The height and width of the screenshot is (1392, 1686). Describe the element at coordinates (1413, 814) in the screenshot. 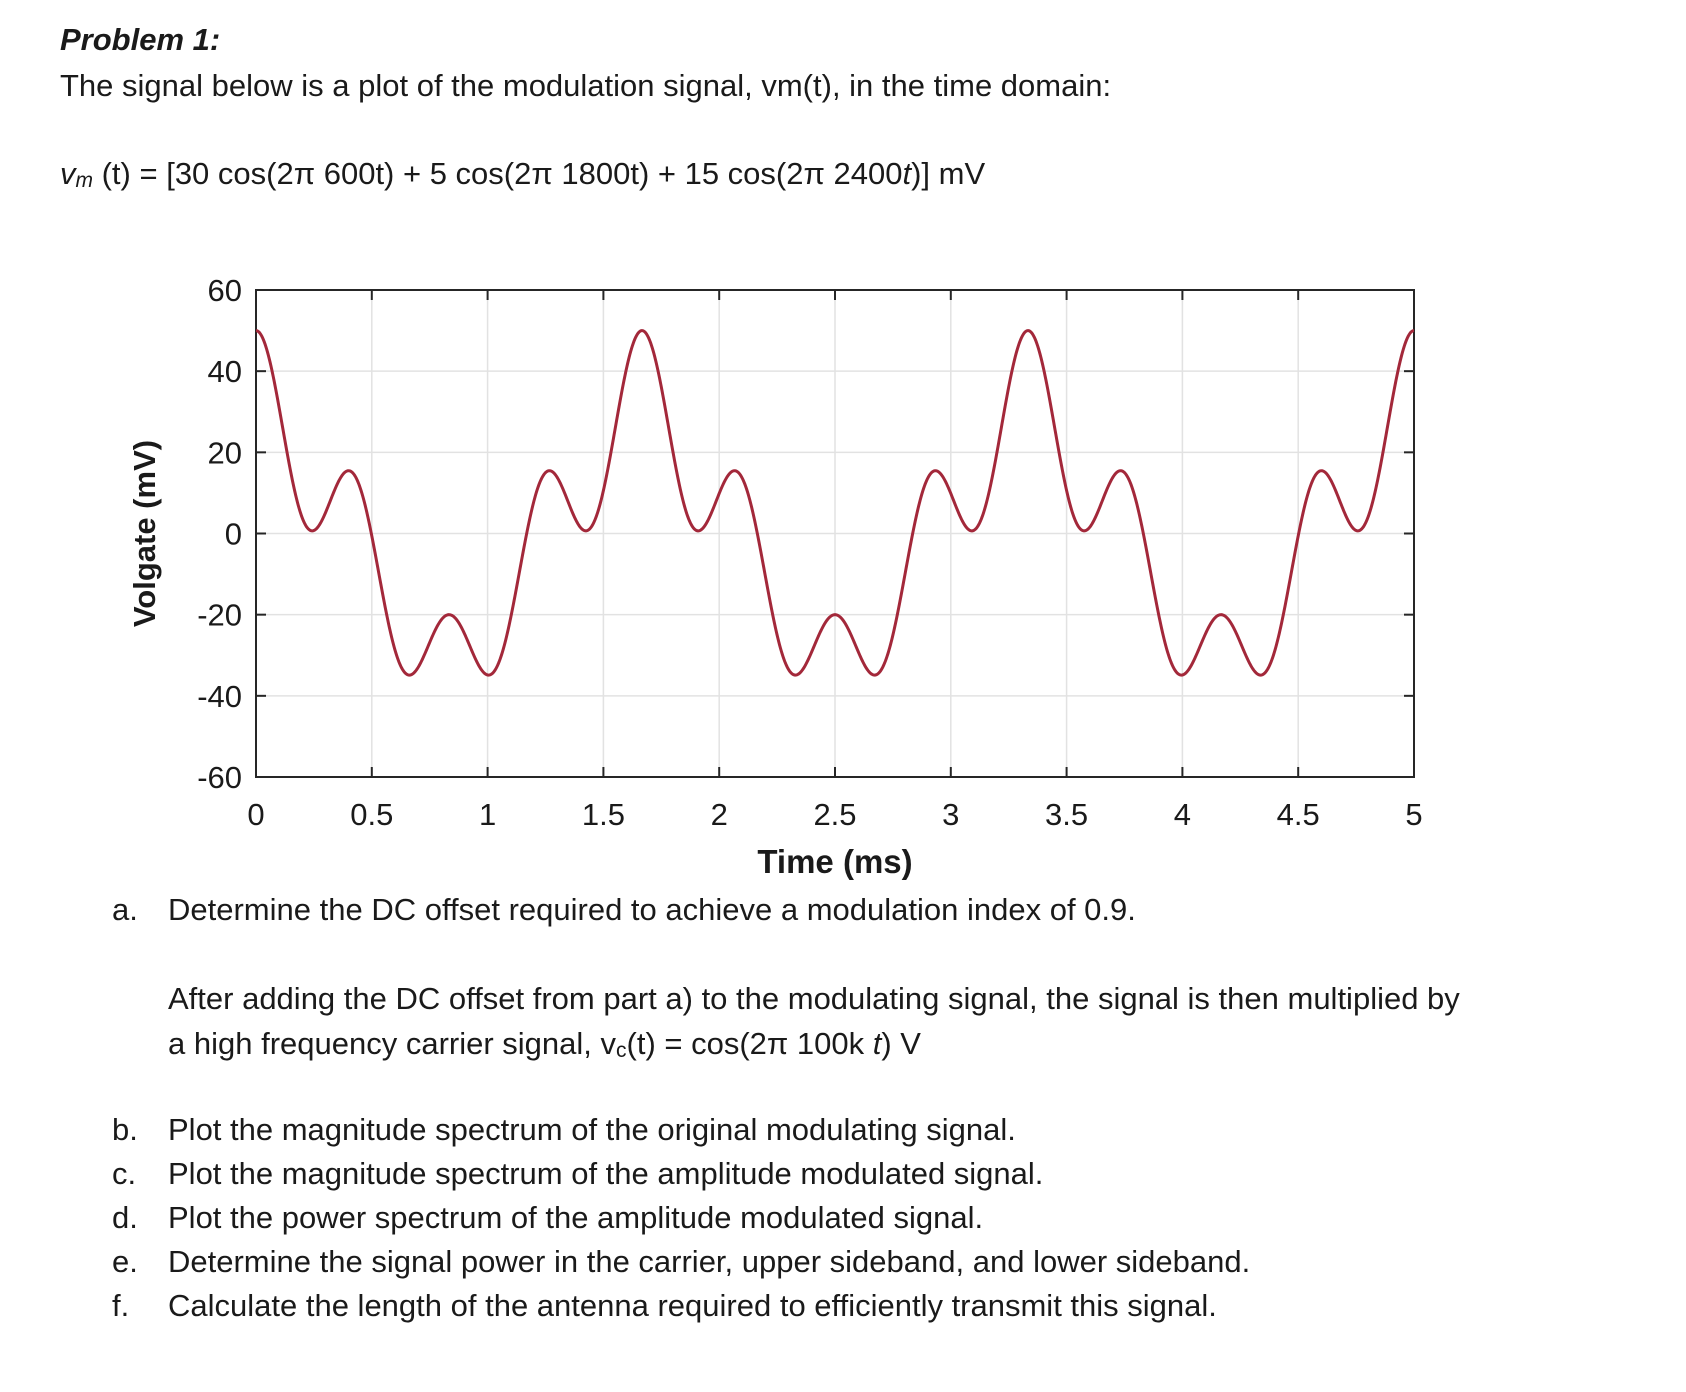

I see `x-tick-label: 5` at that location.